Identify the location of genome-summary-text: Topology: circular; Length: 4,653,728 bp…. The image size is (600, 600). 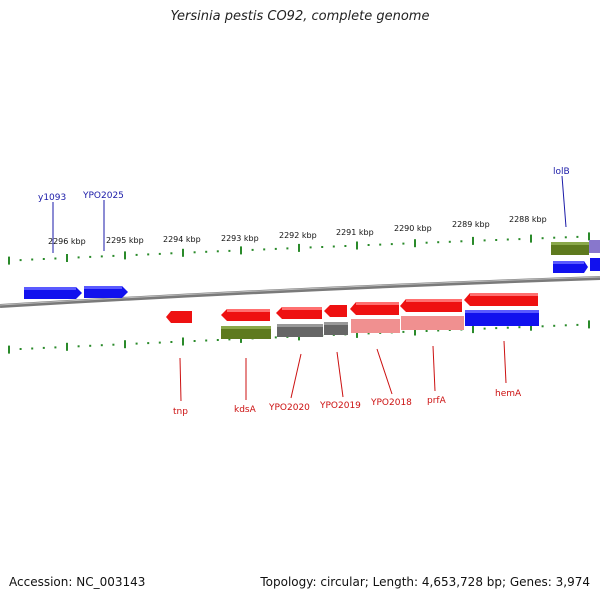
(425, 582).